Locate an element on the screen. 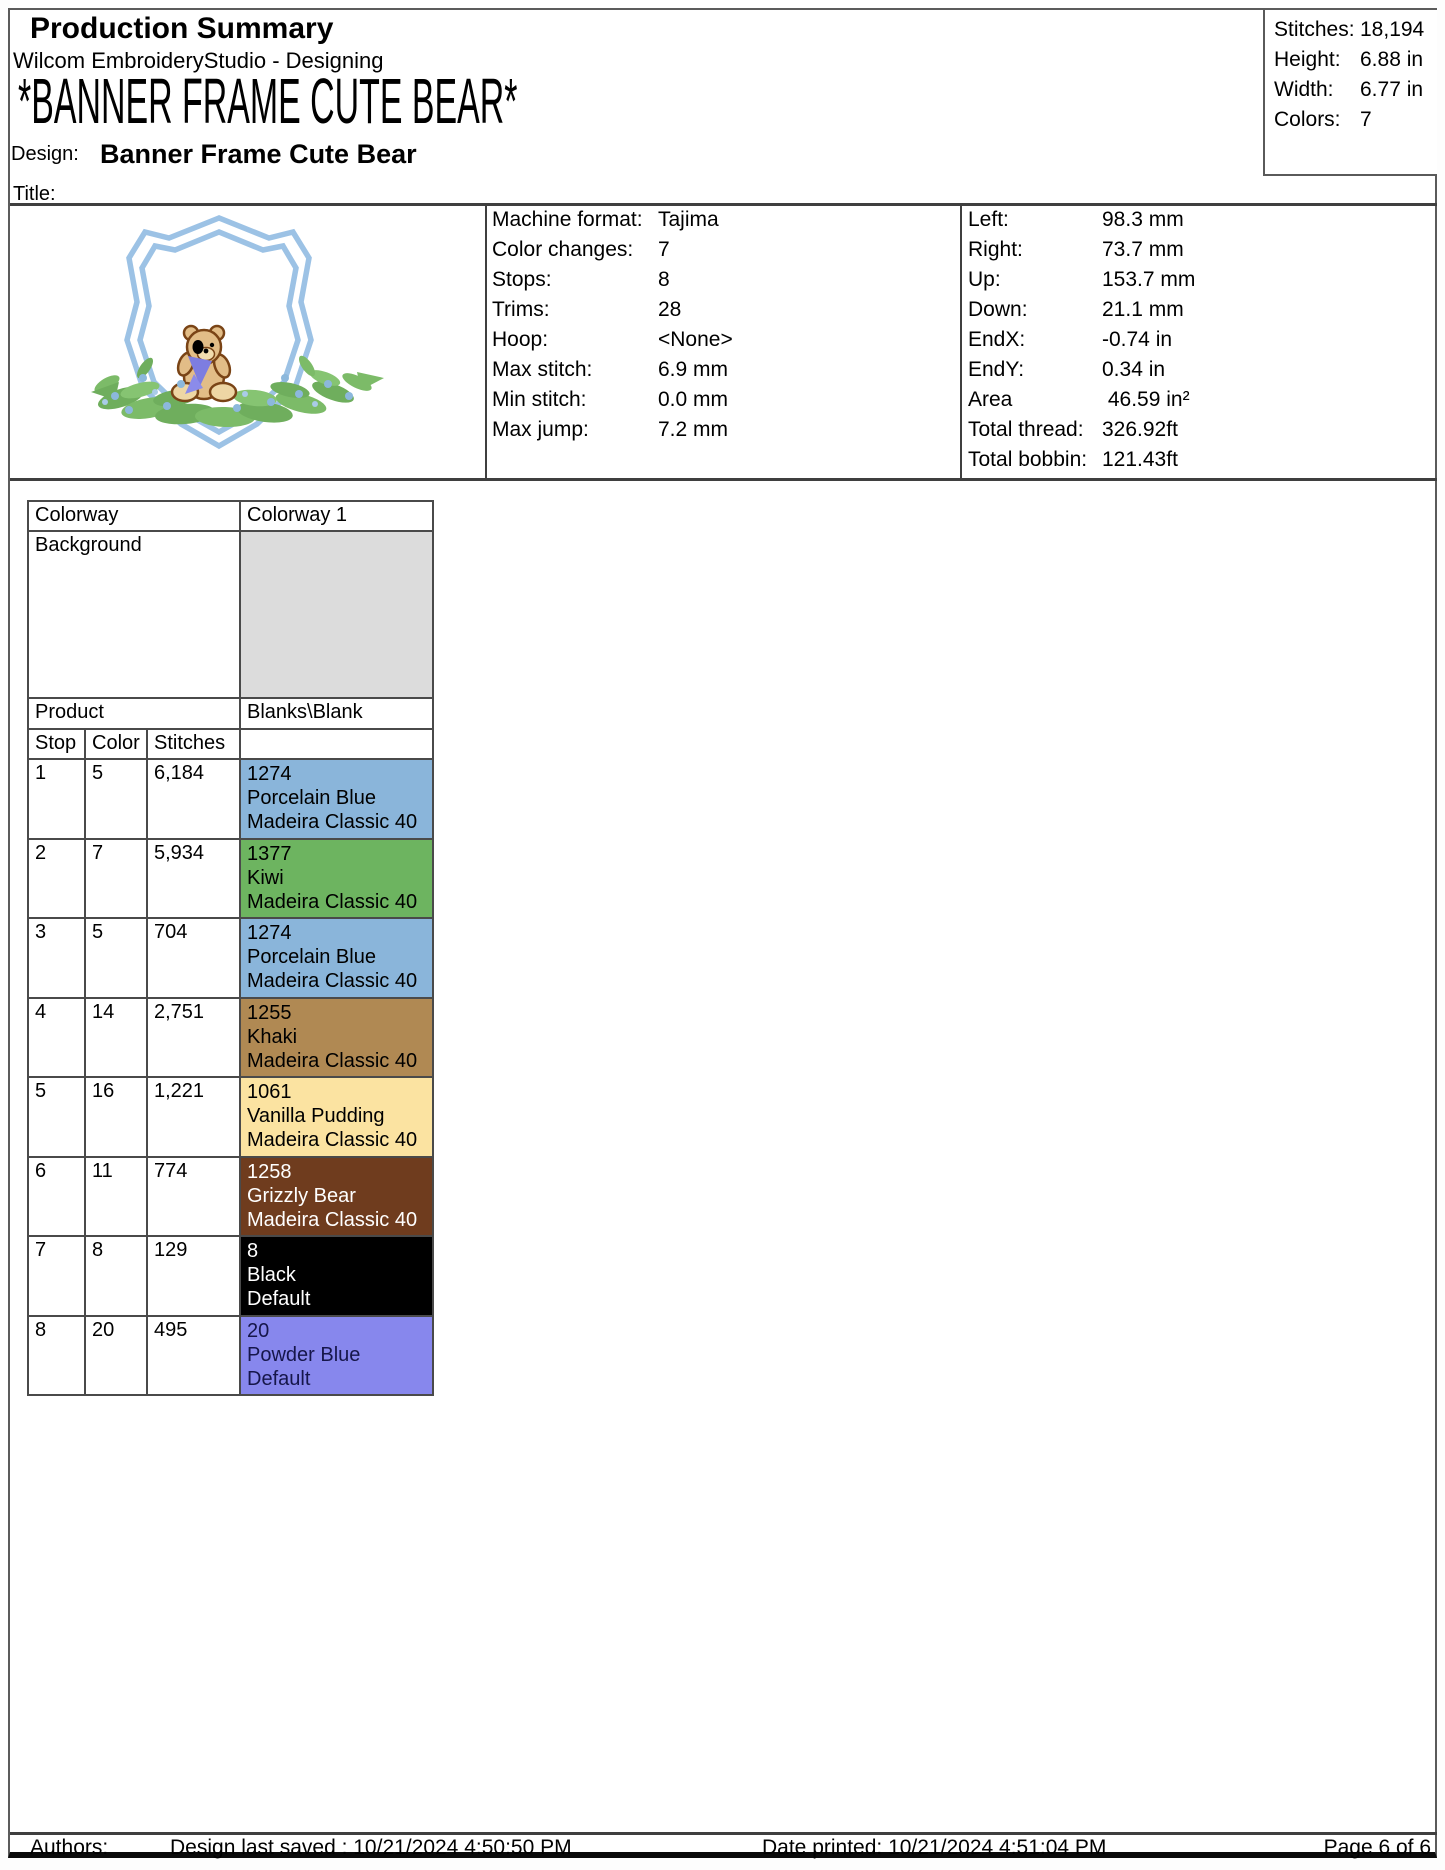 Image resolution: width=1445 pixels, height=1870 pixels. machine-info-row: Color changes: 7 is located at coordinates (581, 249).